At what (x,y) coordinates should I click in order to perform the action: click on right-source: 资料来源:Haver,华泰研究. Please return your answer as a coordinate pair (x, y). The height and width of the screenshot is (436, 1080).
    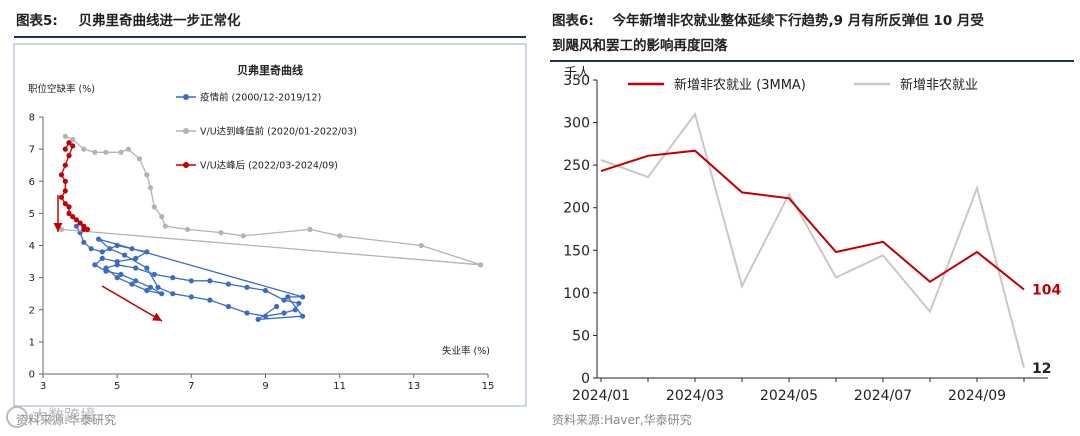
    Looking at the image, I should click on (622, 420).